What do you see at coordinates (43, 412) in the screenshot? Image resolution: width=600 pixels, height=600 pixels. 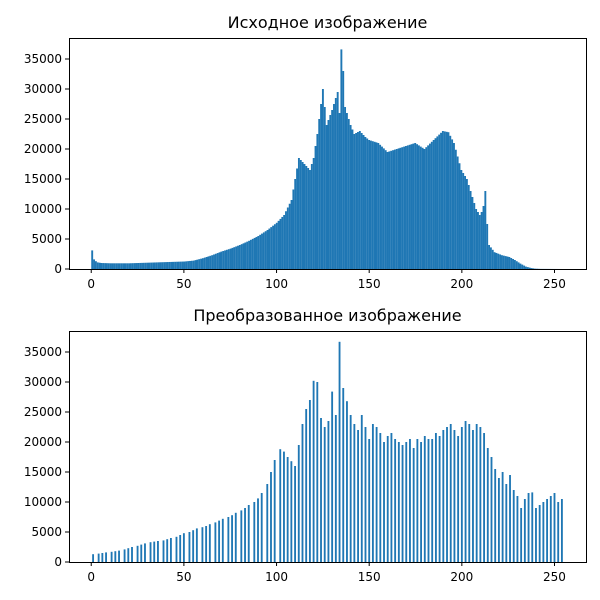 I see `y-tick-label: 25000` at bounding box center [43, 412].